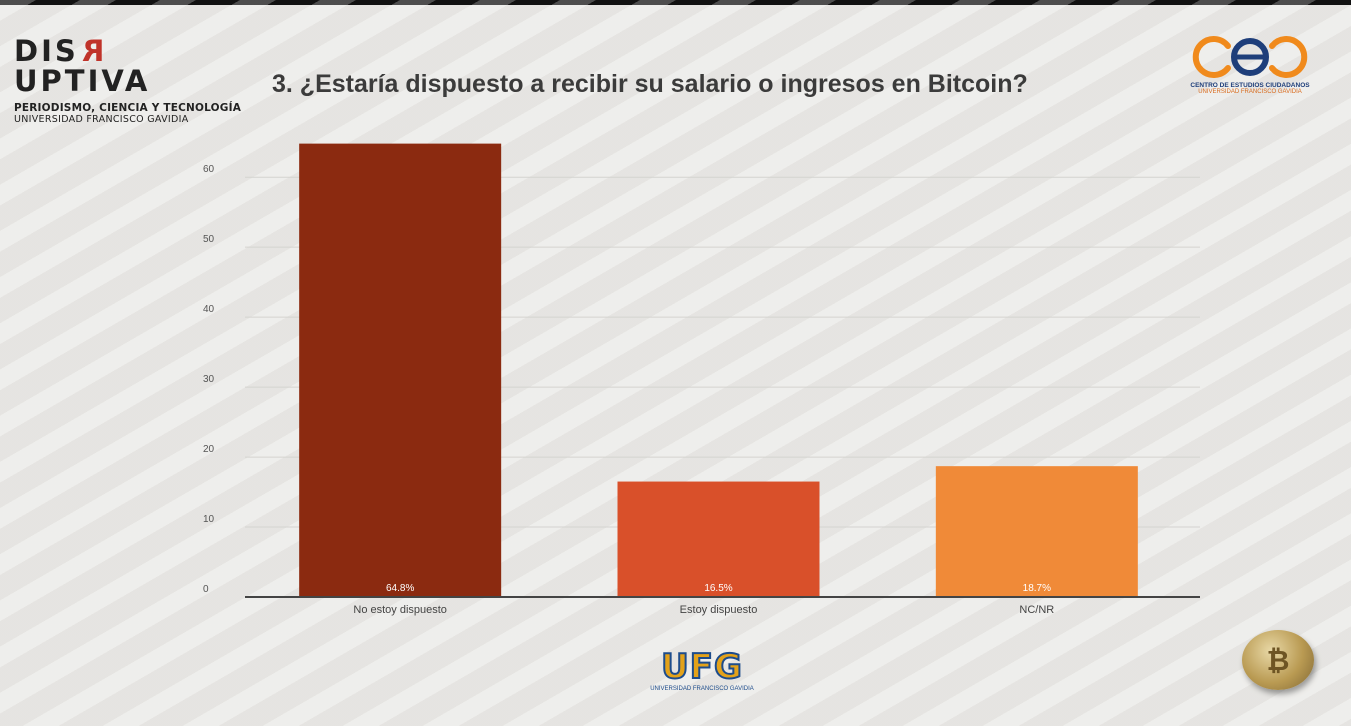  I want to click on top-border, so click(675, 2).